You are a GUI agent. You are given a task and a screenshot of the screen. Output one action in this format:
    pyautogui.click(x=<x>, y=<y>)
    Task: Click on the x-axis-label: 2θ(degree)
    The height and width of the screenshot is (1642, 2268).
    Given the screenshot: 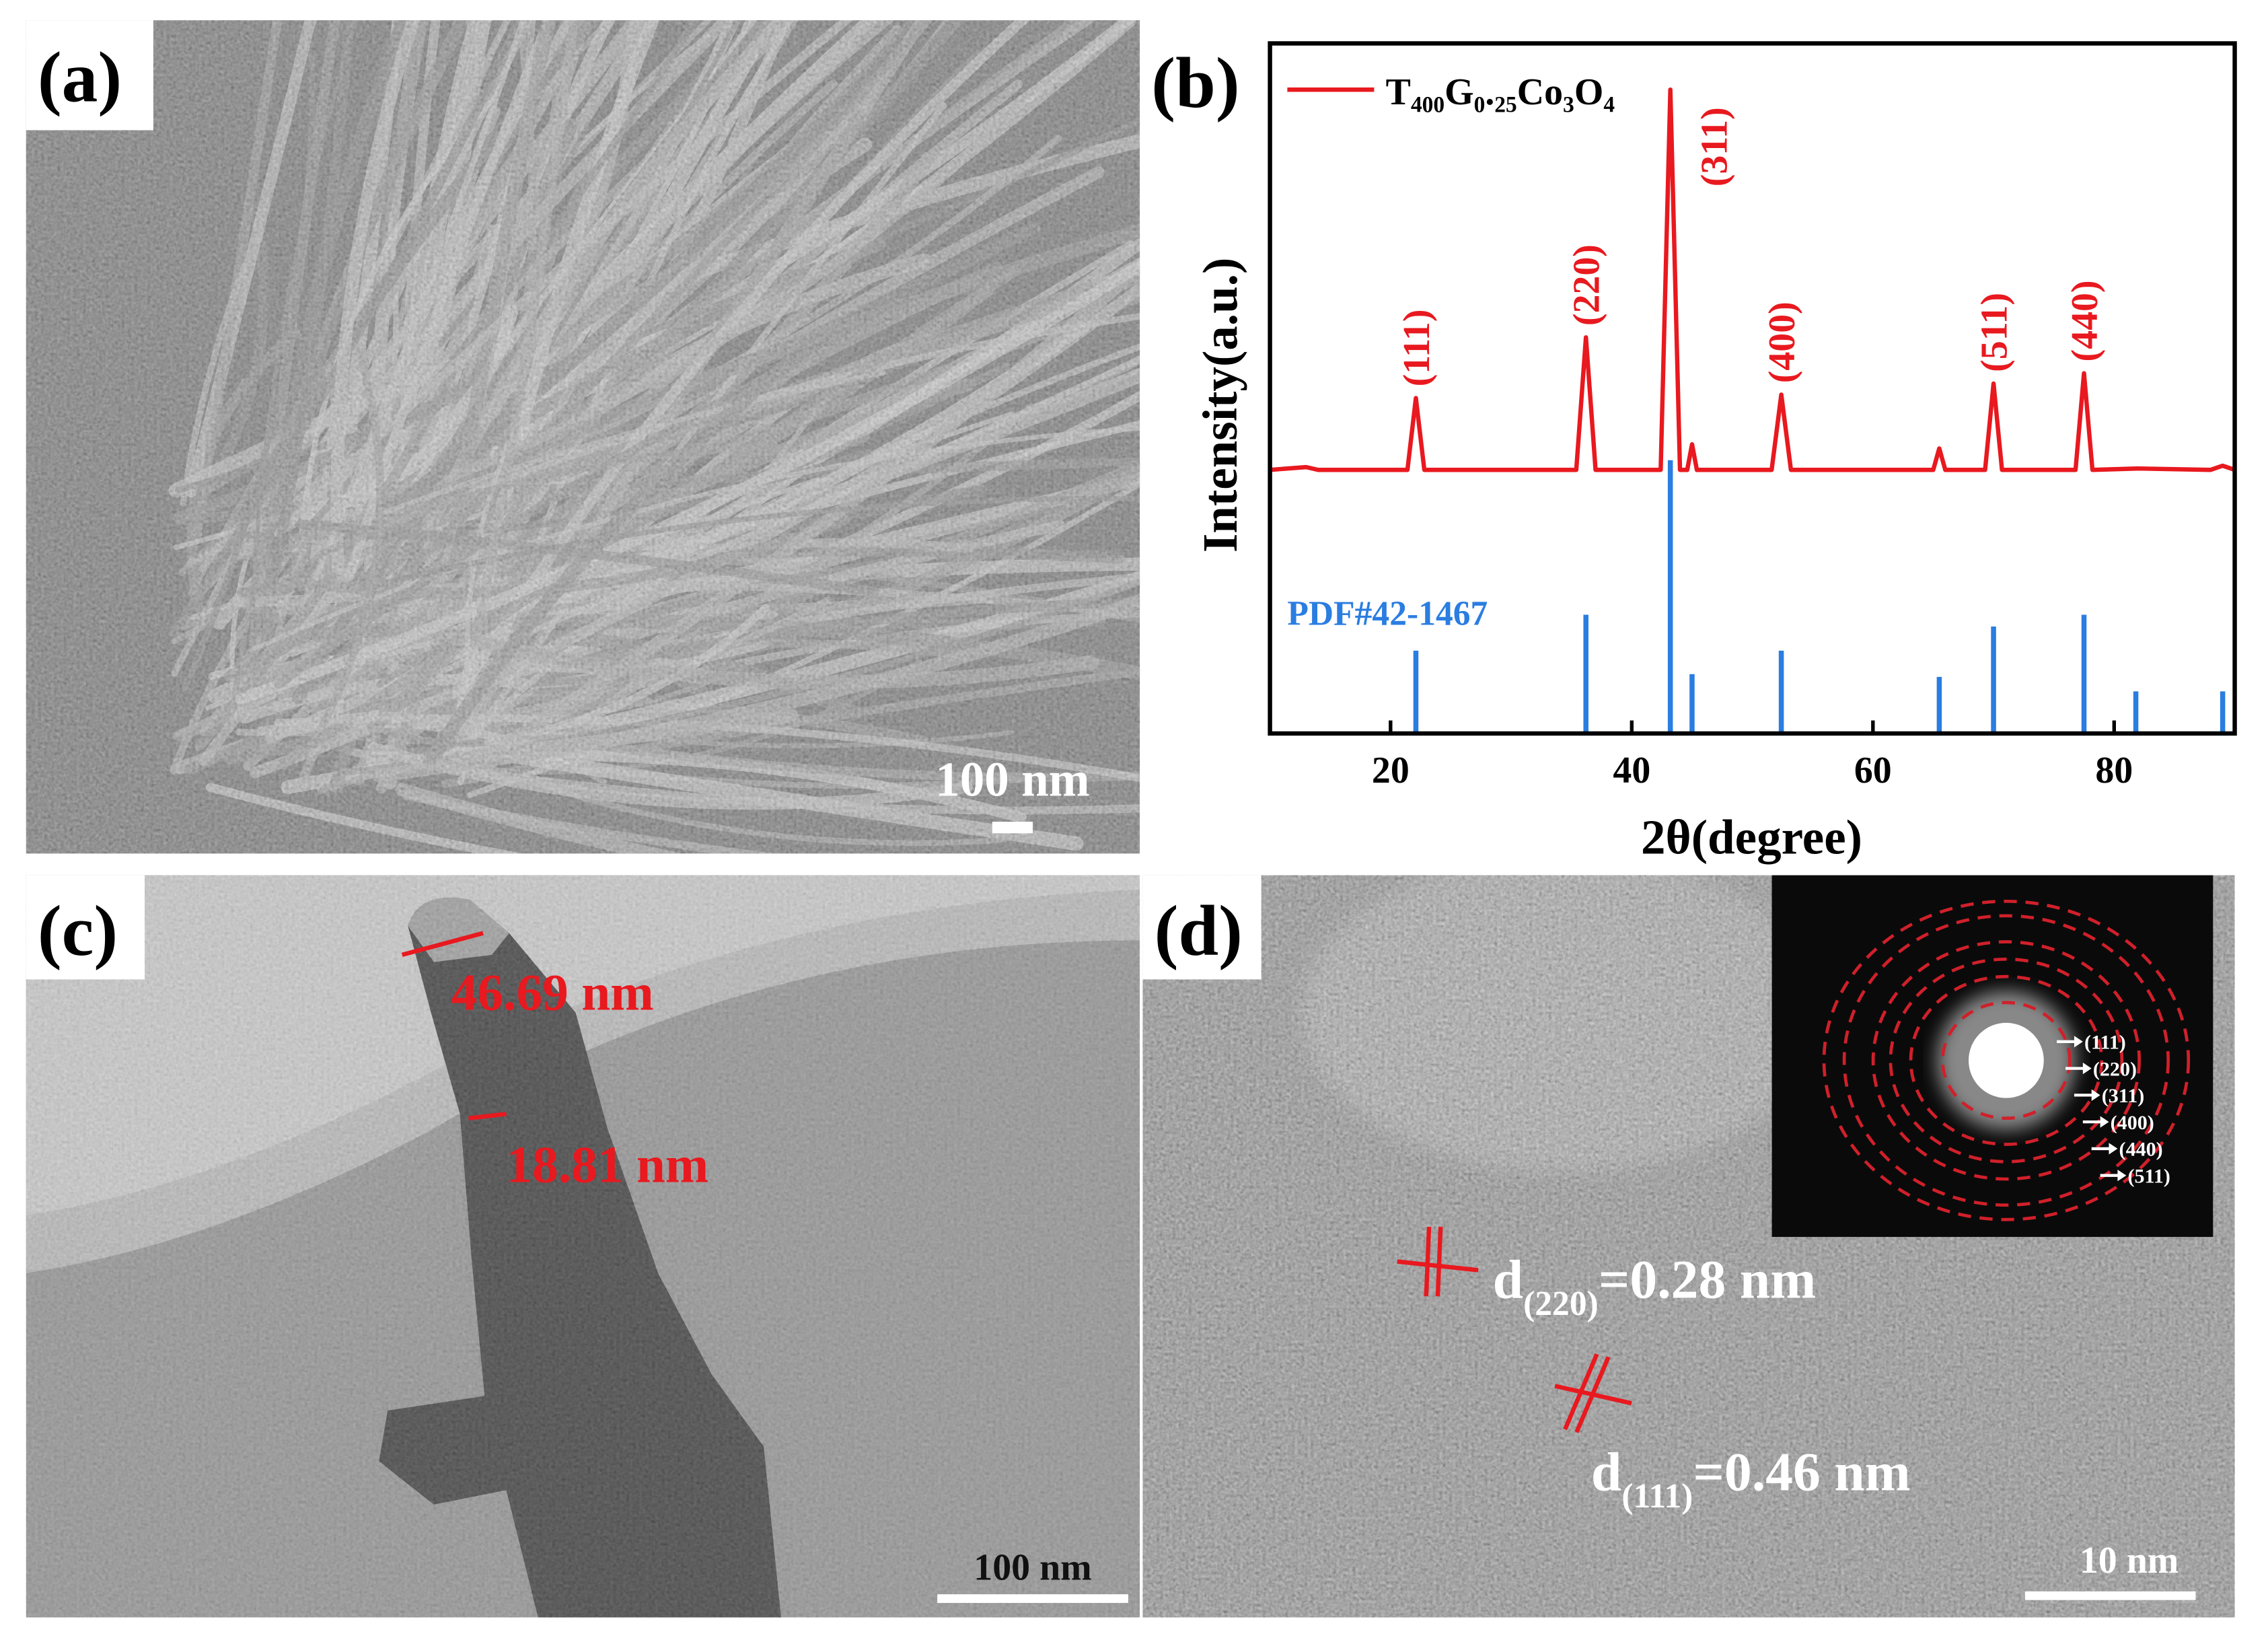 What is the action you would take?
    pyautogui.click(x=1751, y=837)
    